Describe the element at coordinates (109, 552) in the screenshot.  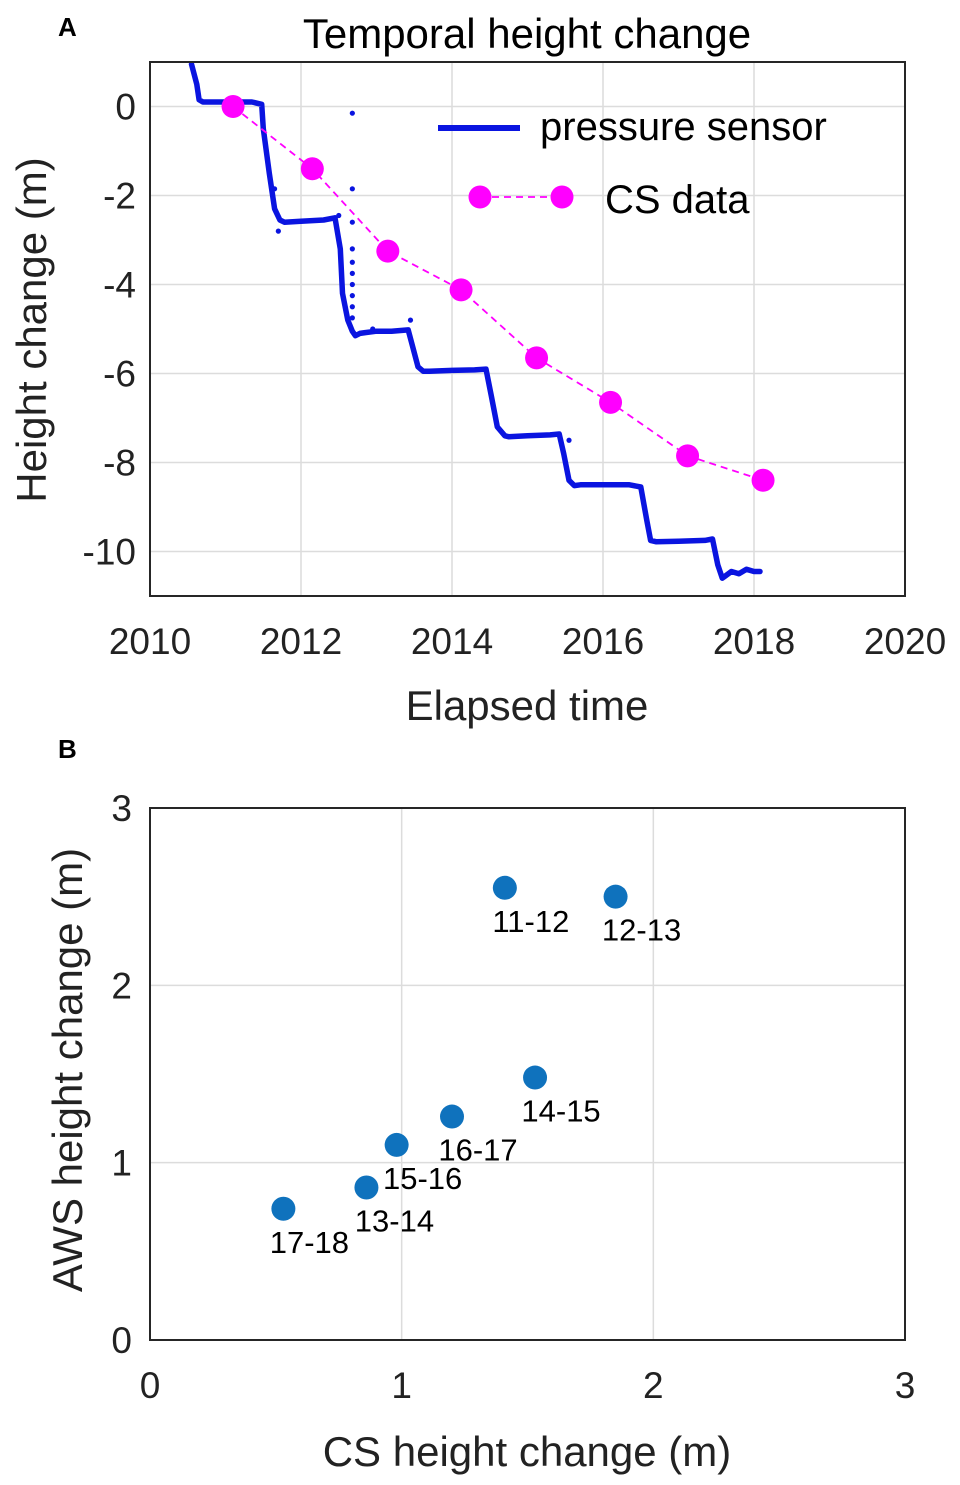
I see `a-ytick-label: -10` at that location.